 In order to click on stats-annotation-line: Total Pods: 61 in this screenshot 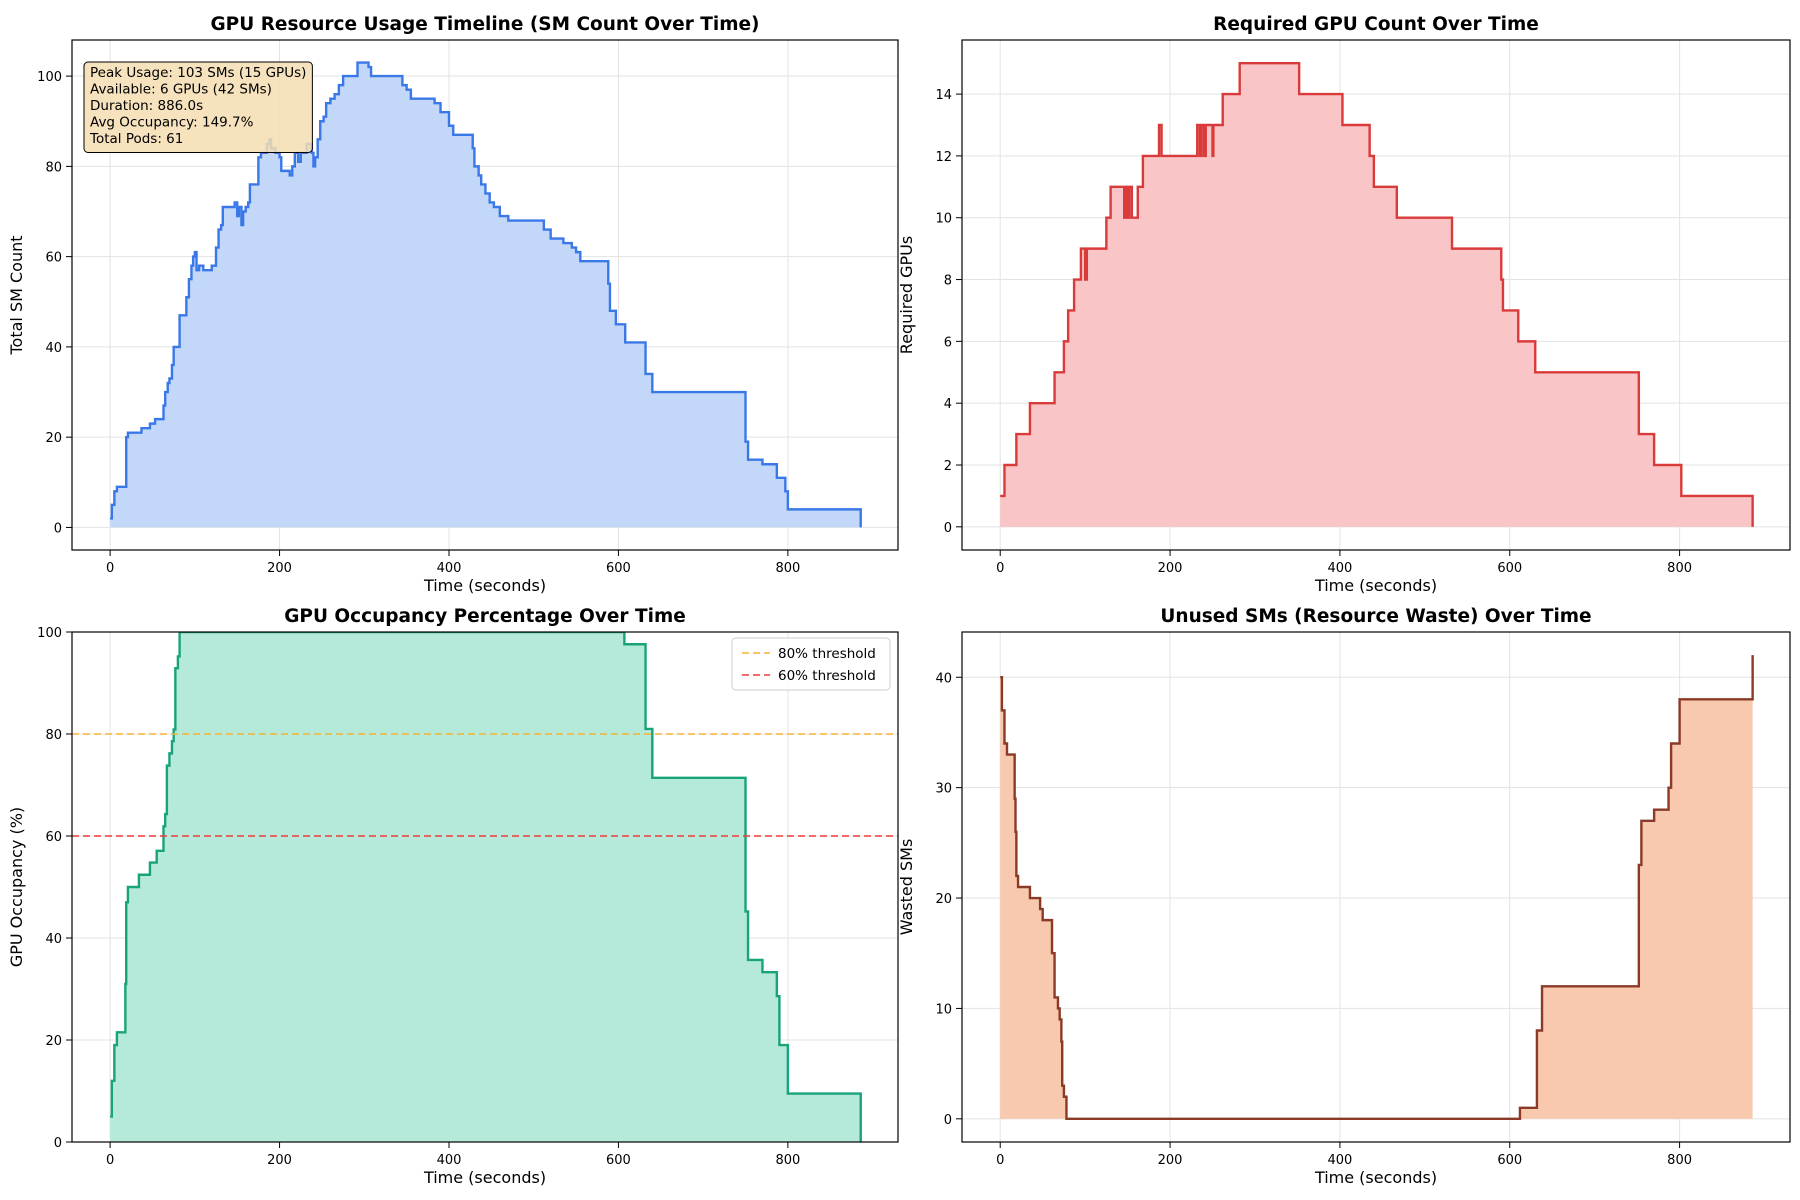, I will do `click(136, 139)`.